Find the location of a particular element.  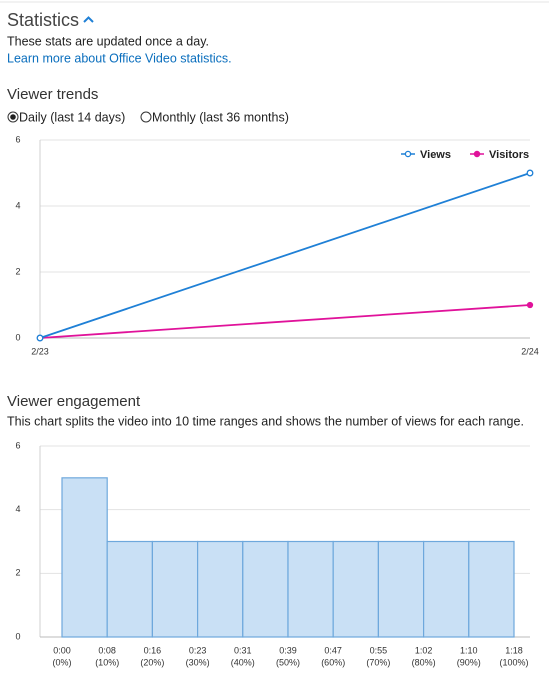

collapse-chevron is located at coordinates (88, 19).